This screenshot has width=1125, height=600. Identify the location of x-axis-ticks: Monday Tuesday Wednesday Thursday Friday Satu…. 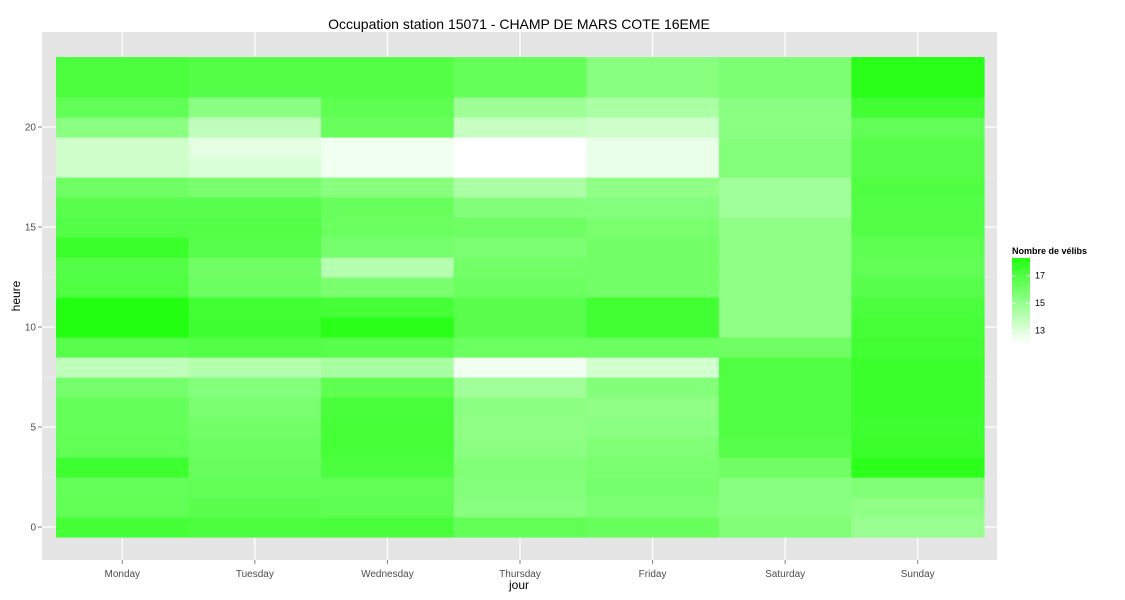
(519, 570).